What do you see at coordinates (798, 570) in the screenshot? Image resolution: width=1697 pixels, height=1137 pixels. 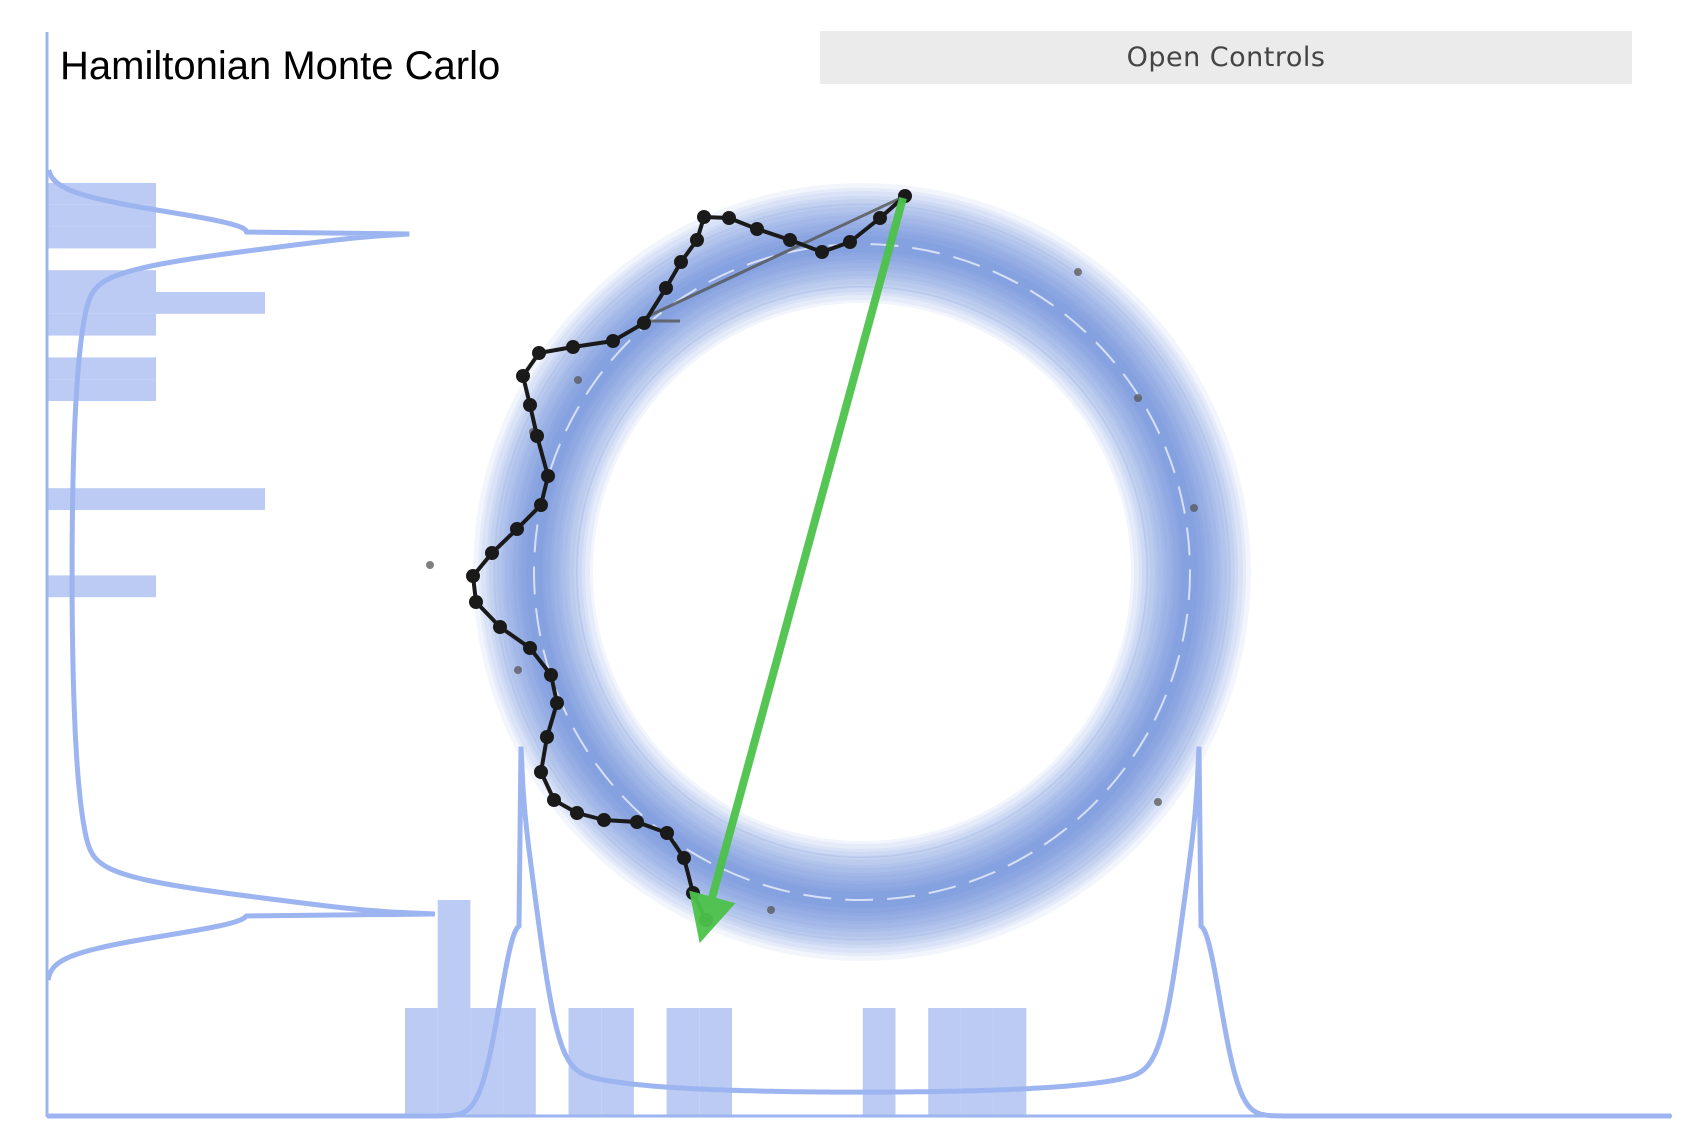 I see `proposal-arrow` at bounding box center [798, 570].